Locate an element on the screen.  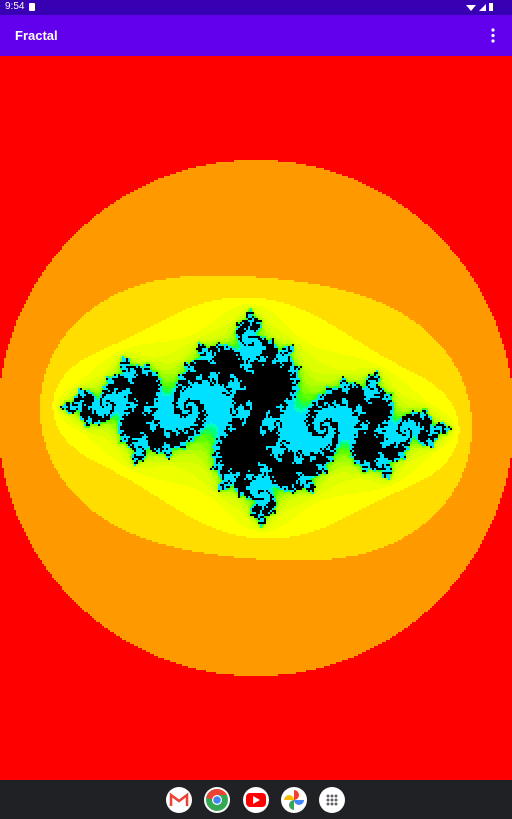
app-drawer is located at coordinates (332, 800).